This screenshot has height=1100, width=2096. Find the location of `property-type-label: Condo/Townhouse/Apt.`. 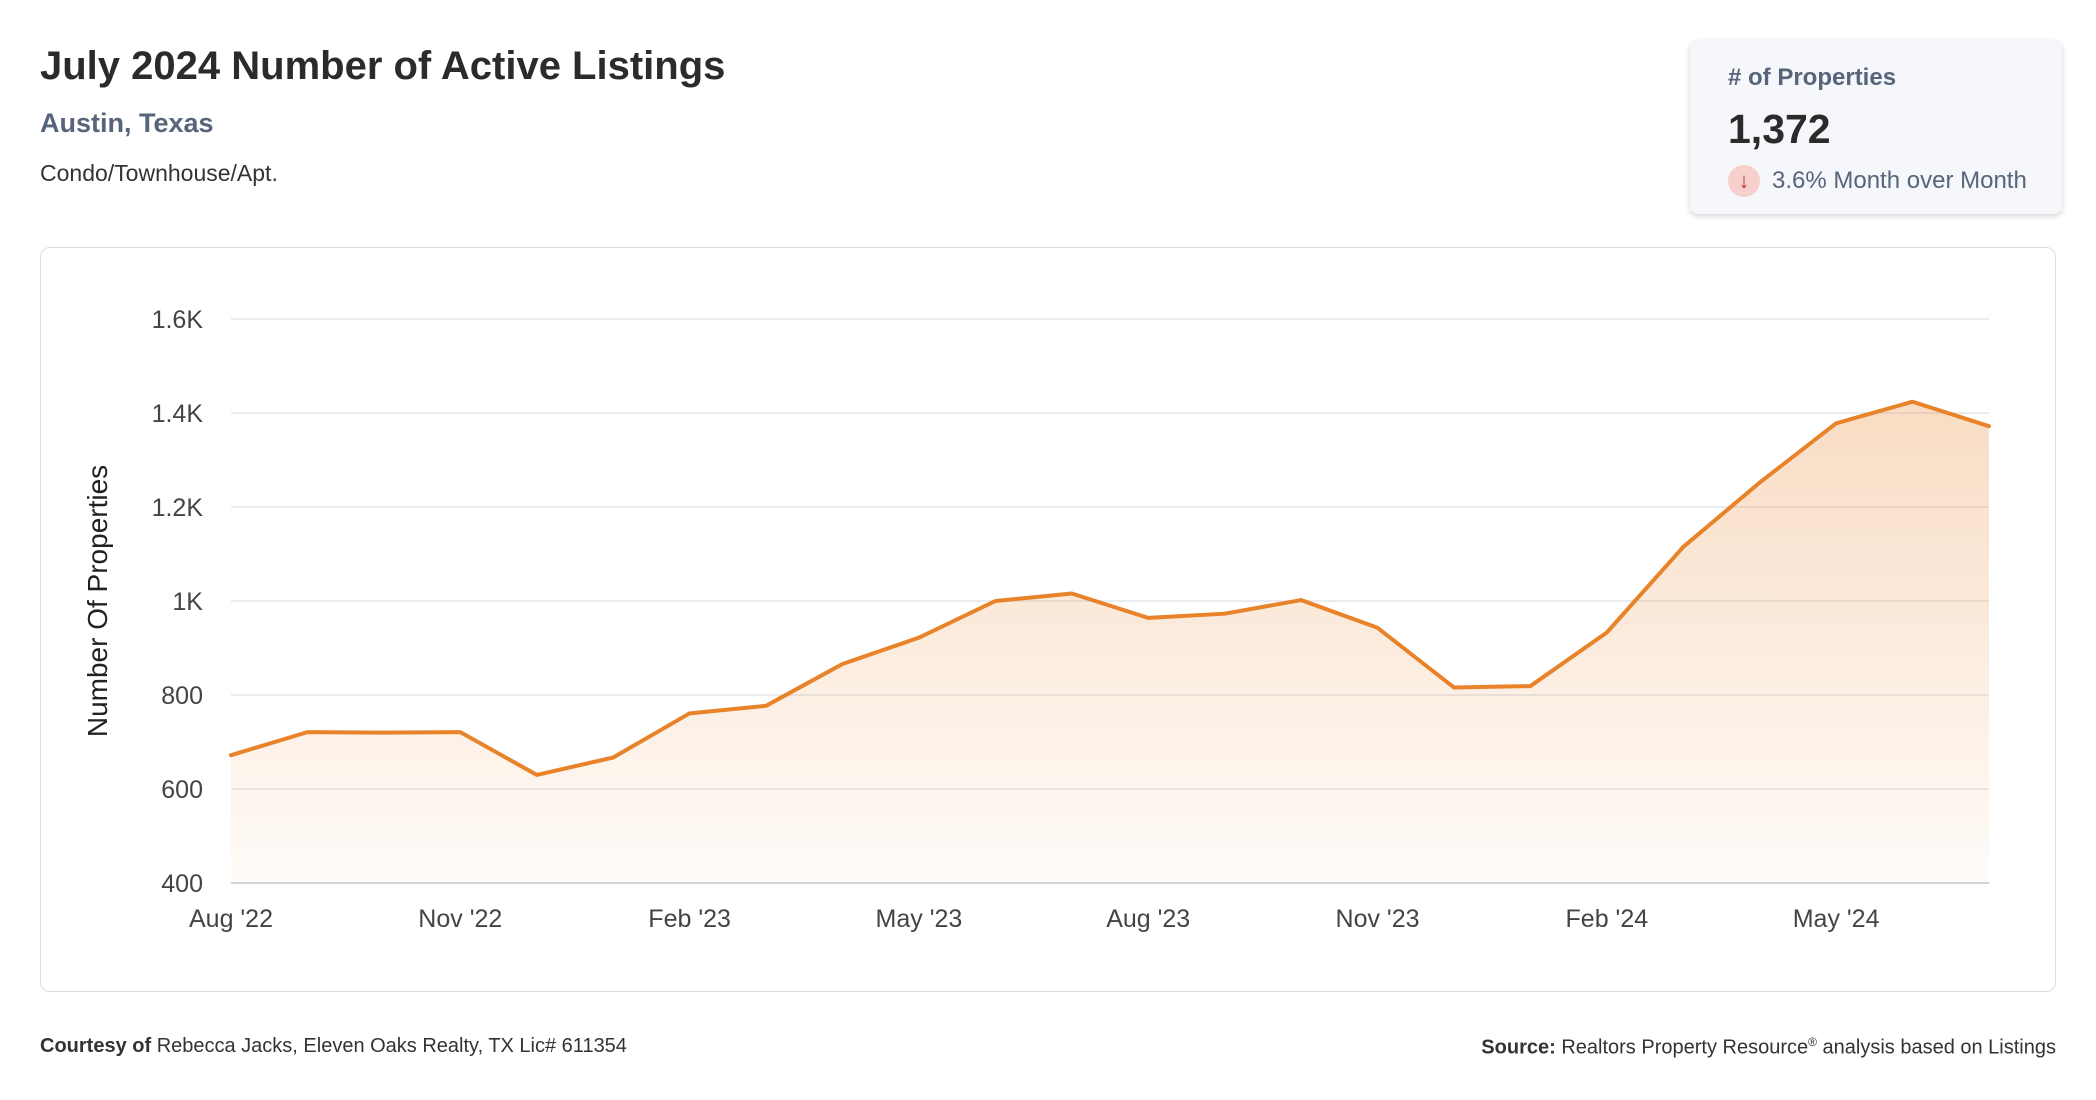

property-type-label: Condo/Townhouse/Apt. is located at coordinates (159, 173).